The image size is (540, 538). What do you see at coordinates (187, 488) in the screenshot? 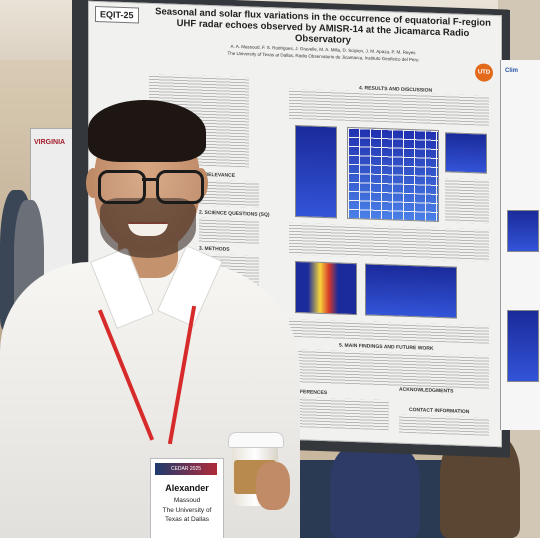
I see `badge-first-name: Alexander` at bounding box center [187, 488].